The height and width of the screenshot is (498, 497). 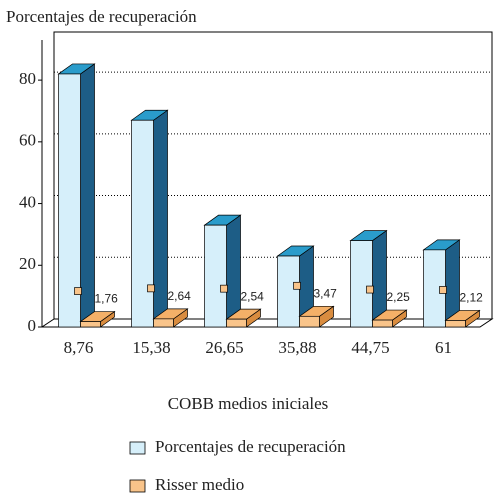 I want to click on x-tick-label: 15,38, so click(x=151, y=347).